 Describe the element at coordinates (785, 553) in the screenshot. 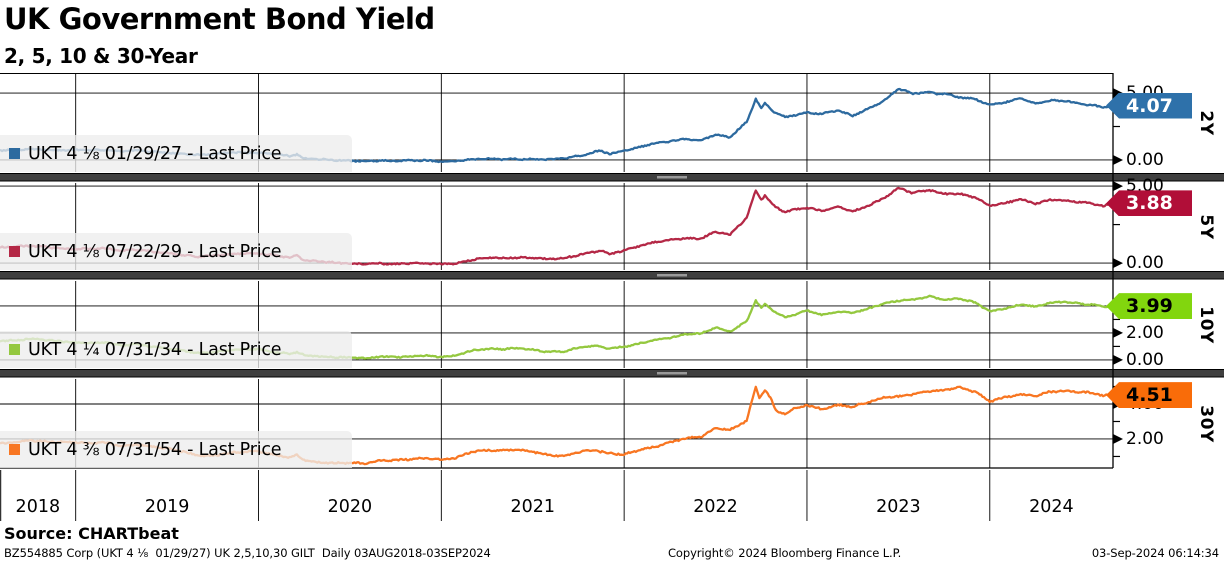

I see `footer-copyright: Copyright© 2024 Bloomberg Finance L.P.` at that location.